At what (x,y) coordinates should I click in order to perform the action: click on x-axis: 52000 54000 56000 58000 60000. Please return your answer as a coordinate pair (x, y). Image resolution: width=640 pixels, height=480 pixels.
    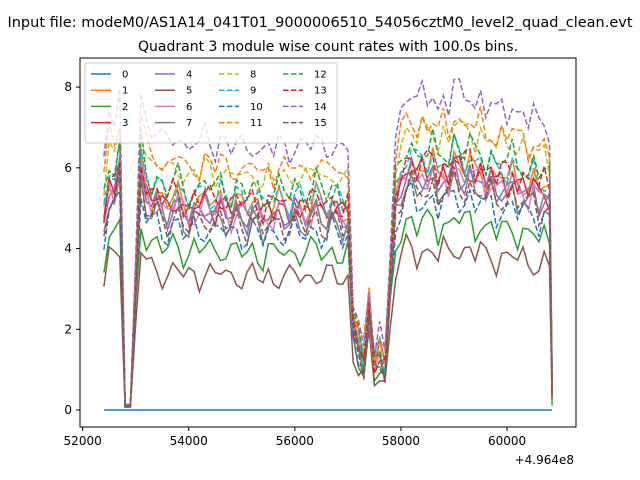
    Looking at the image, I should click on (295, 437).